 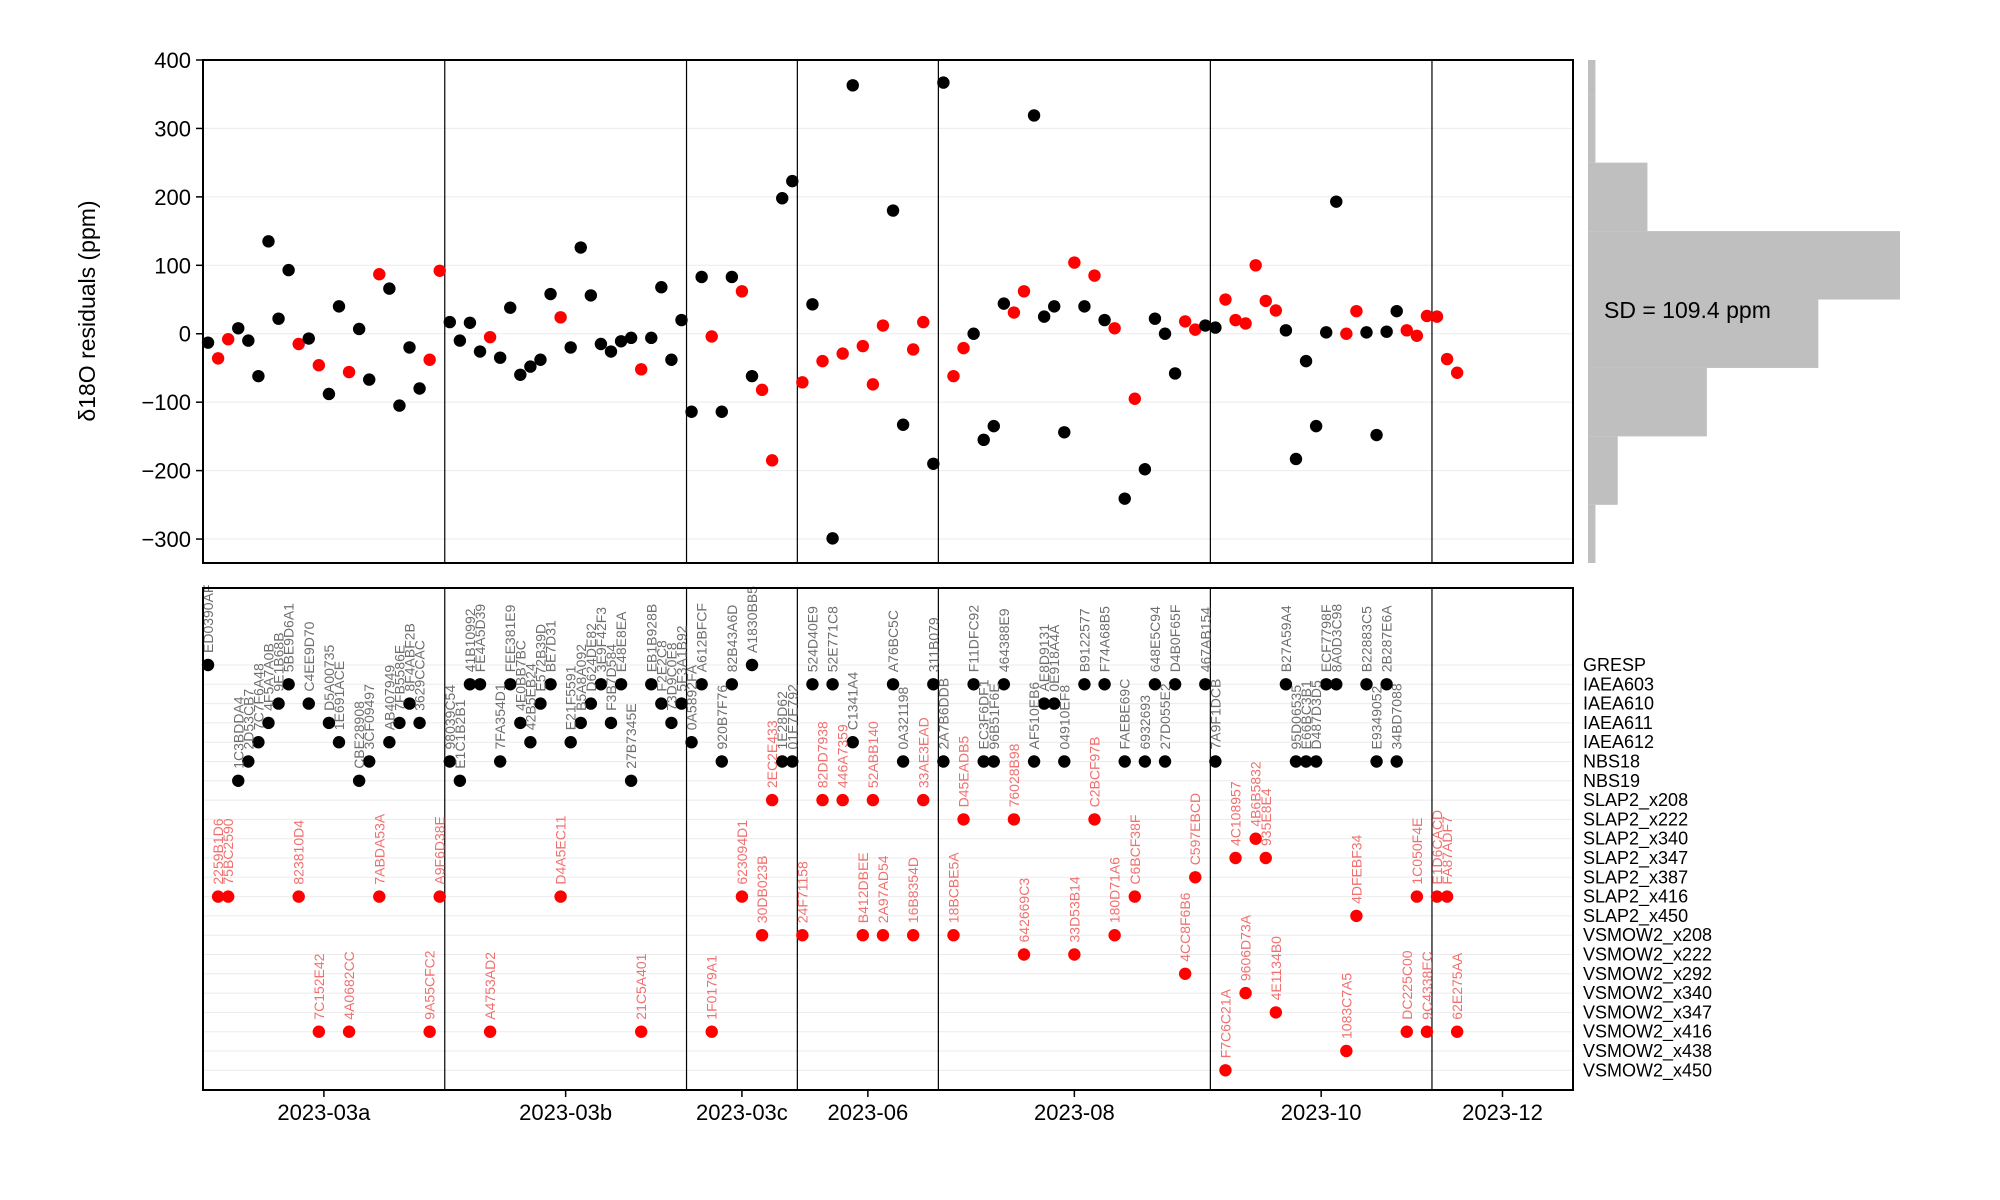 I want to click on sample-id-label: D4B0F65F, so click(x=1175, y=639).